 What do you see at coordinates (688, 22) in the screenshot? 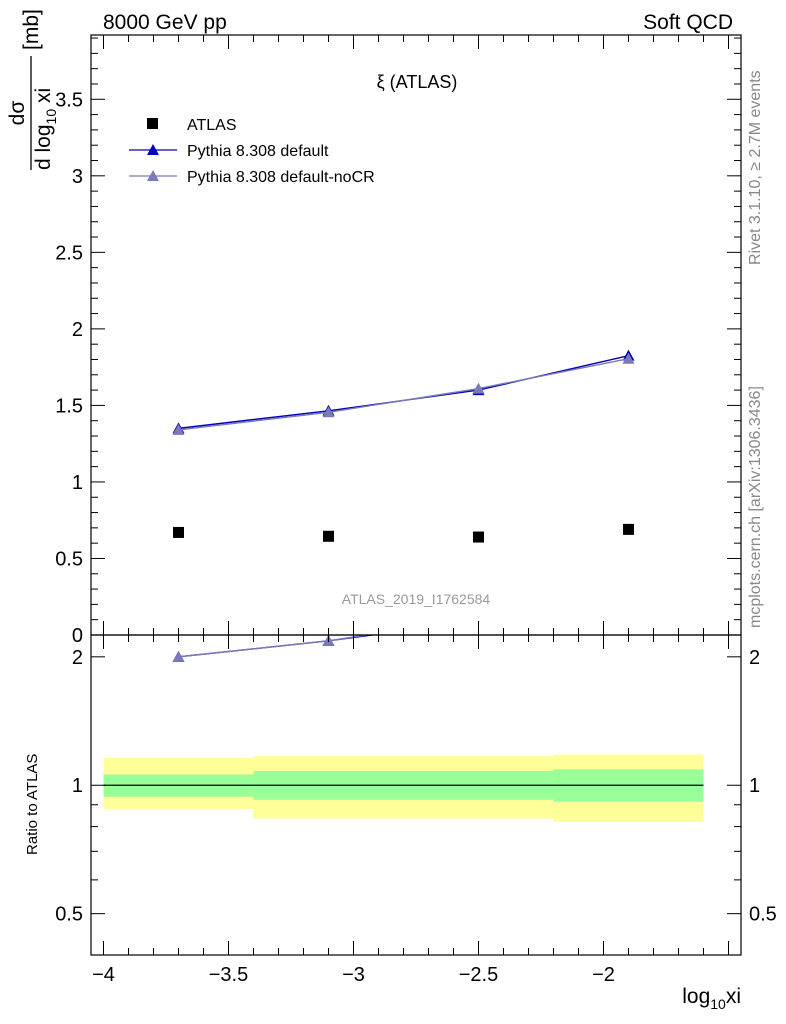
I see `process-label: Soft QCD` at bounding box center [688, 22].